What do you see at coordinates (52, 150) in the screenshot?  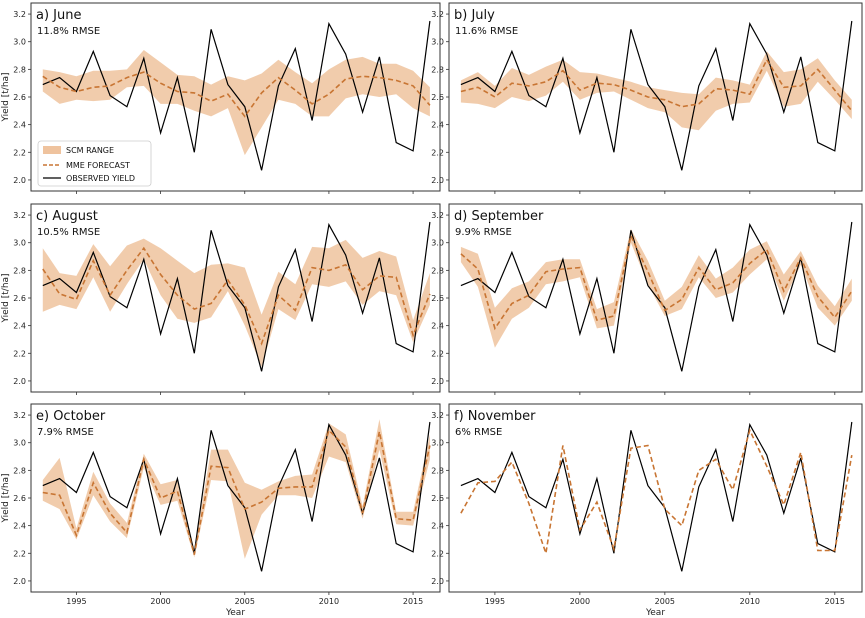 I see `legend-band-swatch` at bounding box center [52, 150].